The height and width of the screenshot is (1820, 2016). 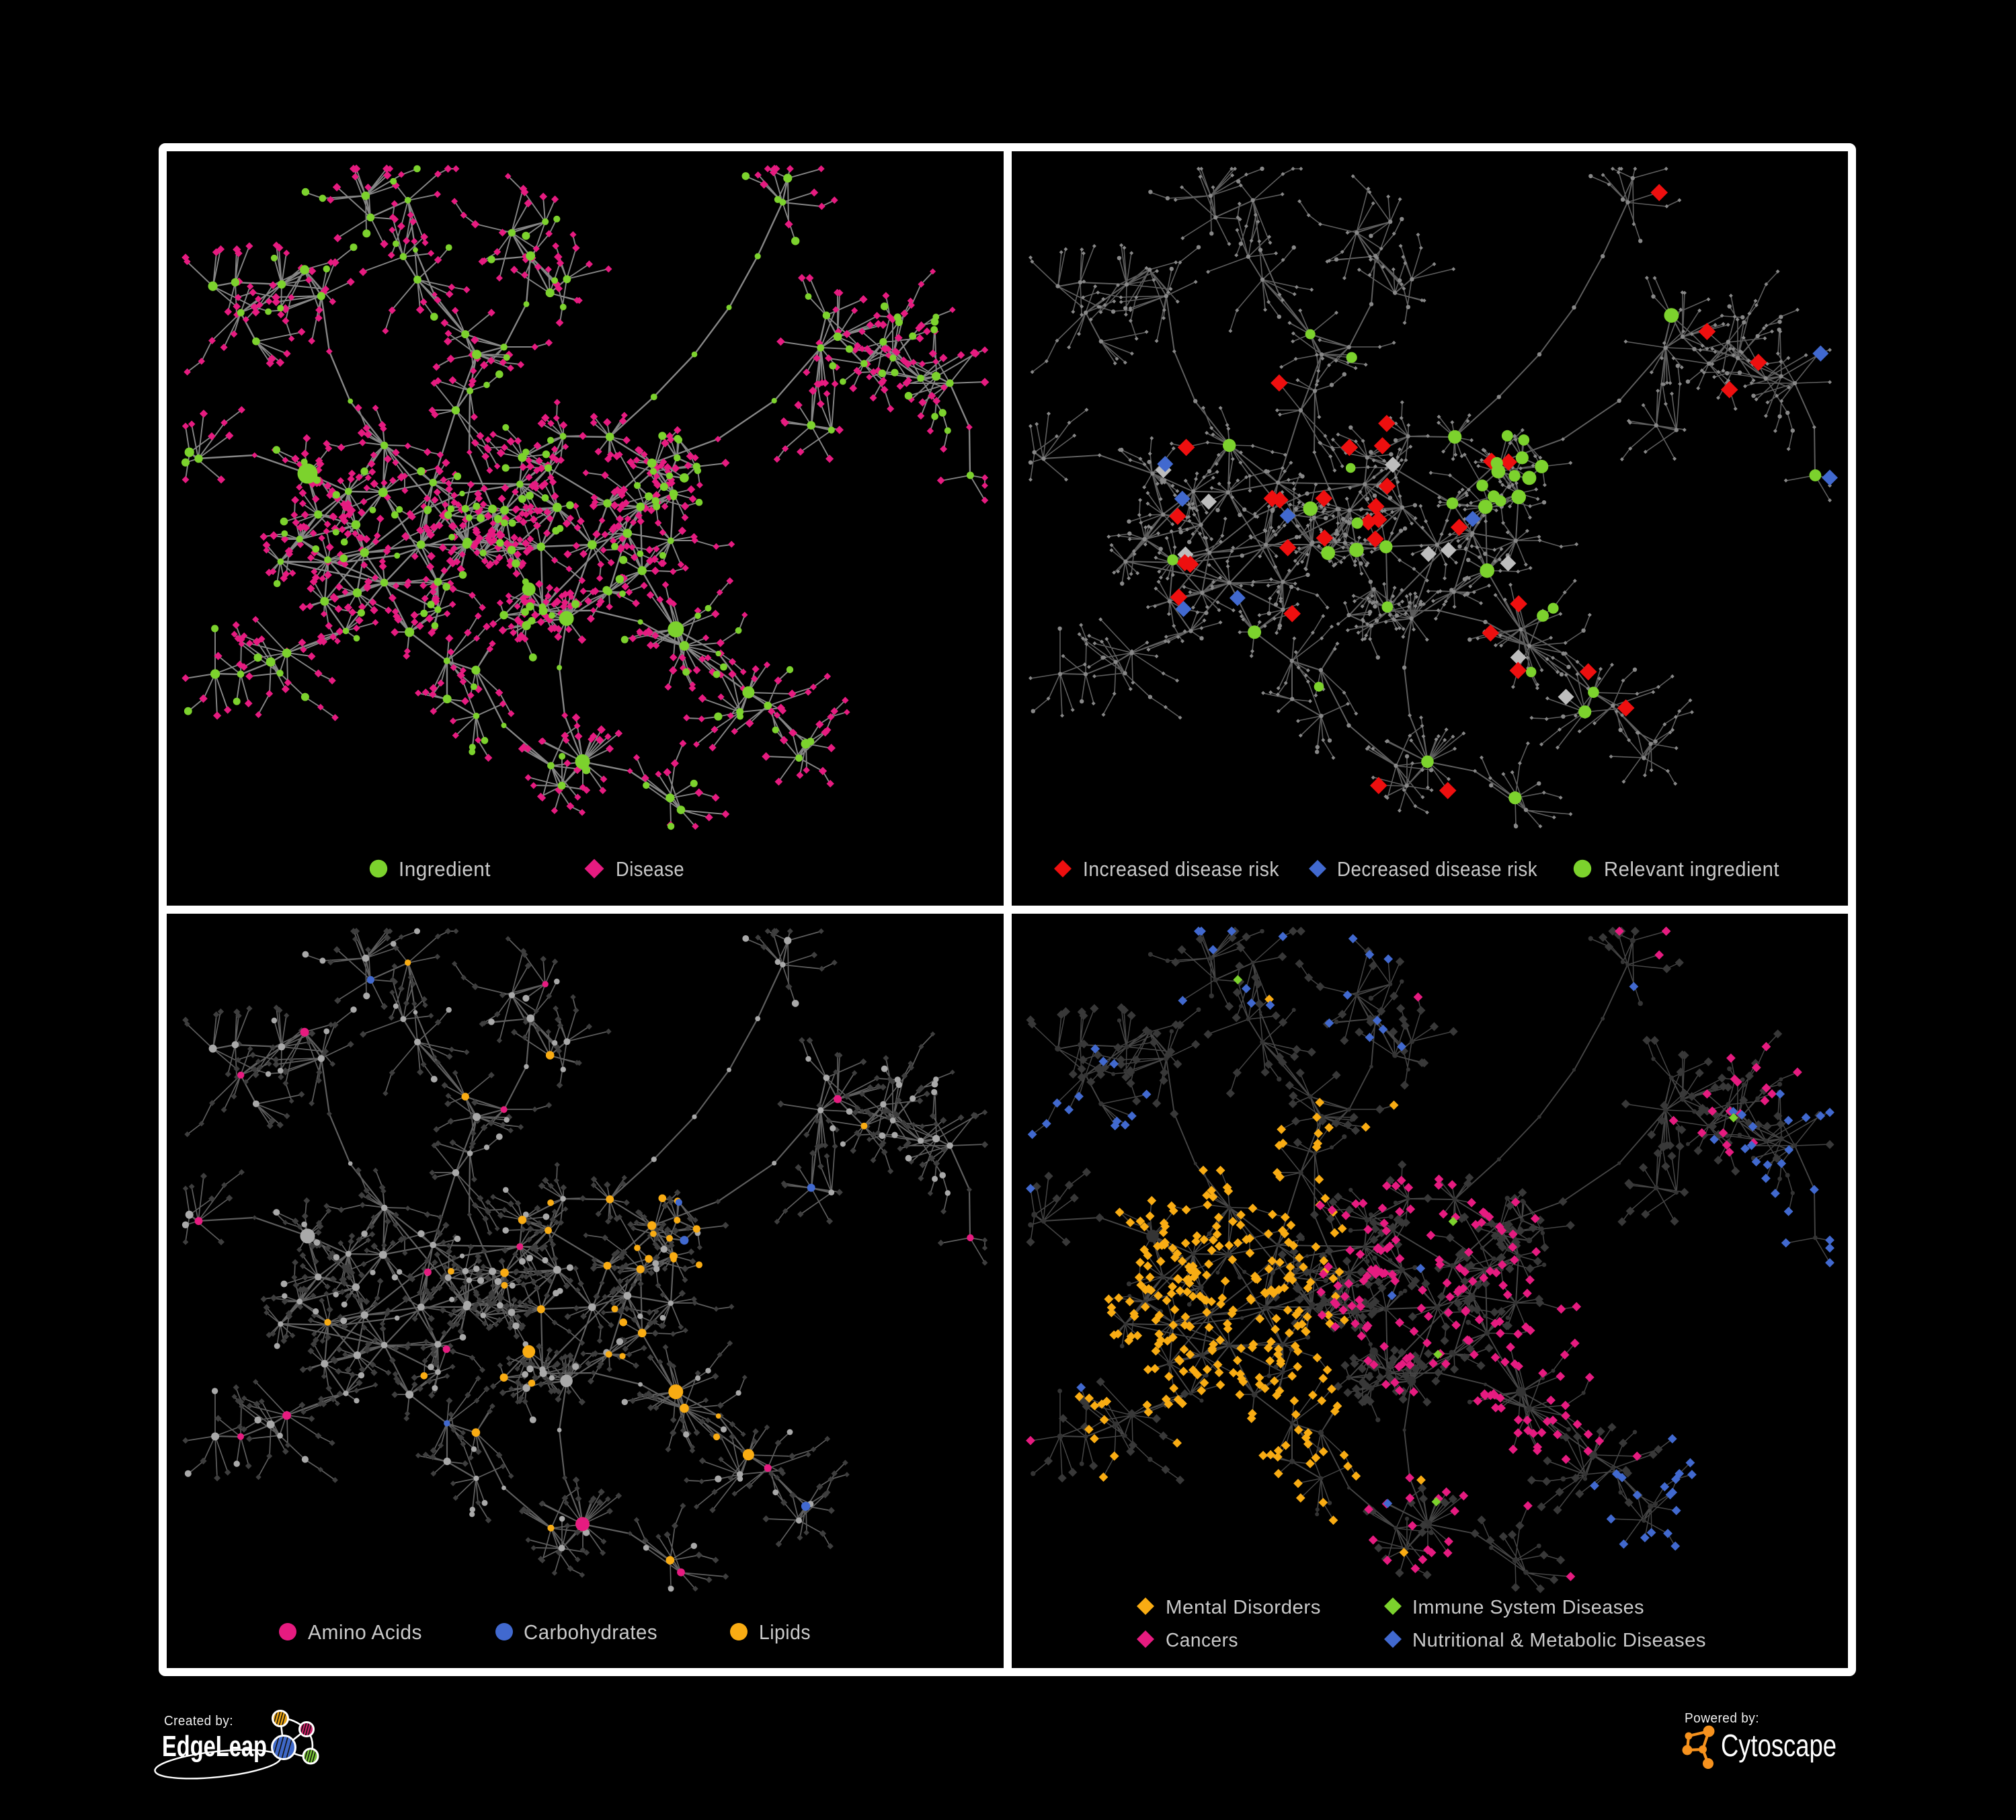 What do you see at coordinates (590, 1632) in the screenshot?
I see `svg-text: Carbohydrates` at bounding box center [590, 1632].